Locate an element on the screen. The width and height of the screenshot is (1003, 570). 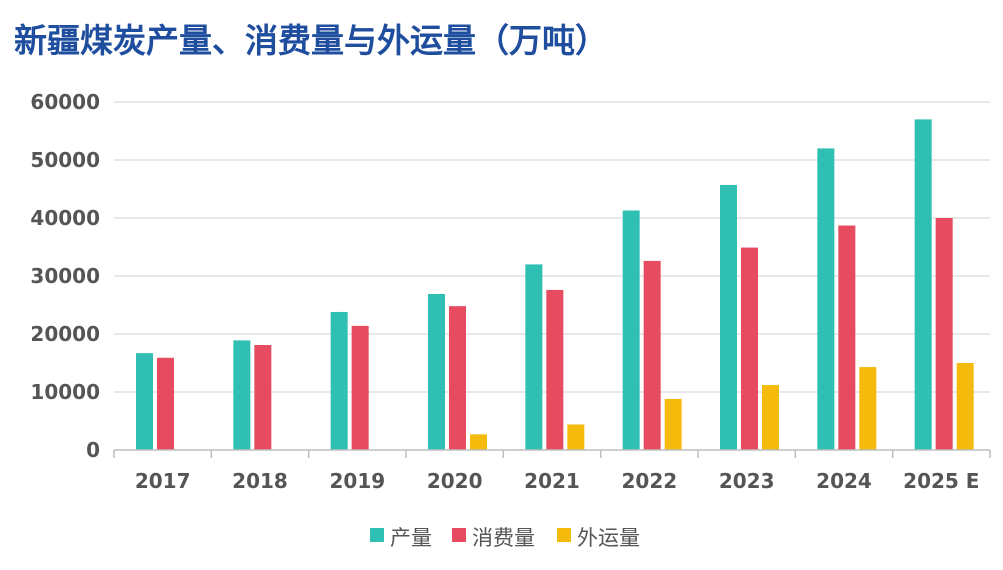
legend: 产量 消费量 外运量 is located at coordinates (505, 538).